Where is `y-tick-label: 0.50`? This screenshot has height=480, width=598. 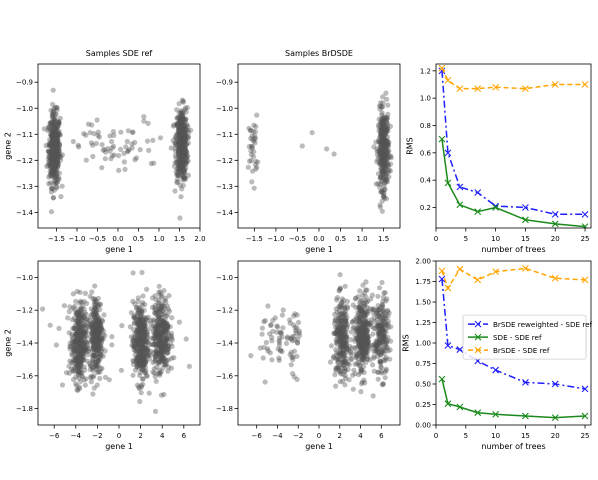
y-tick-label: 0.50 is located at coordinates (423, 385).